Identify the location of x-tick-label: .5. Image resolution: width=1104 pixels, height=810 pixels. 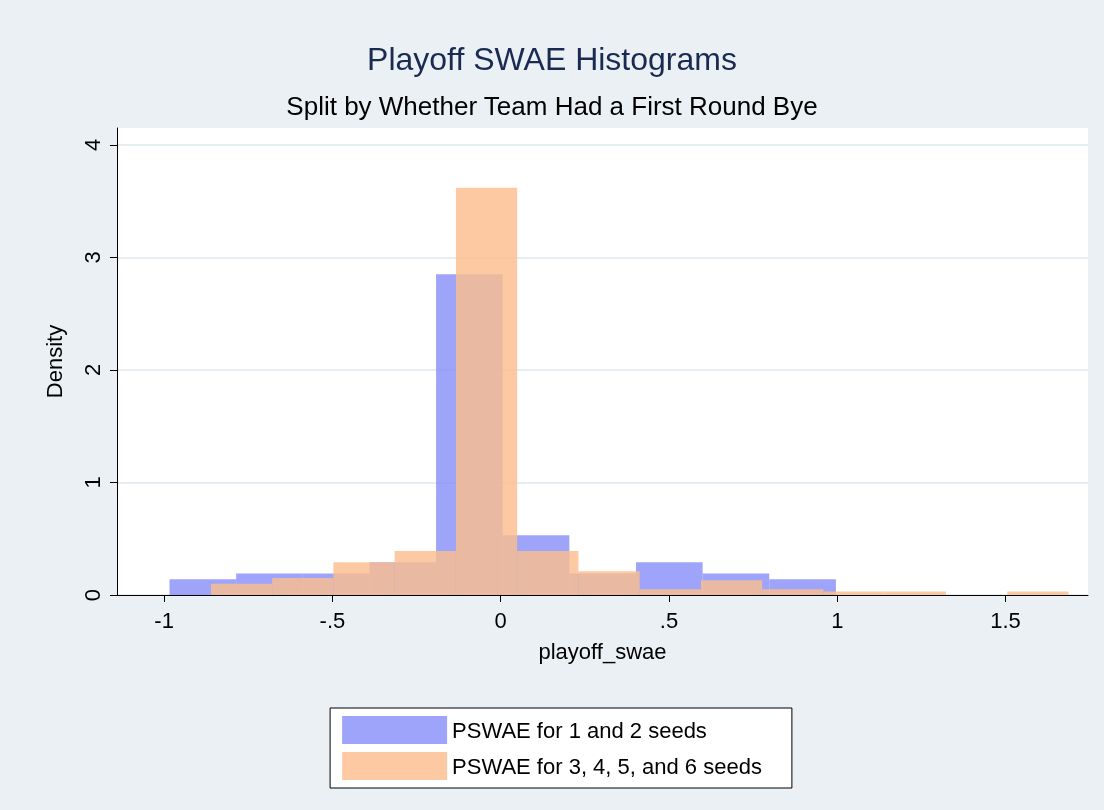
(669, 620).